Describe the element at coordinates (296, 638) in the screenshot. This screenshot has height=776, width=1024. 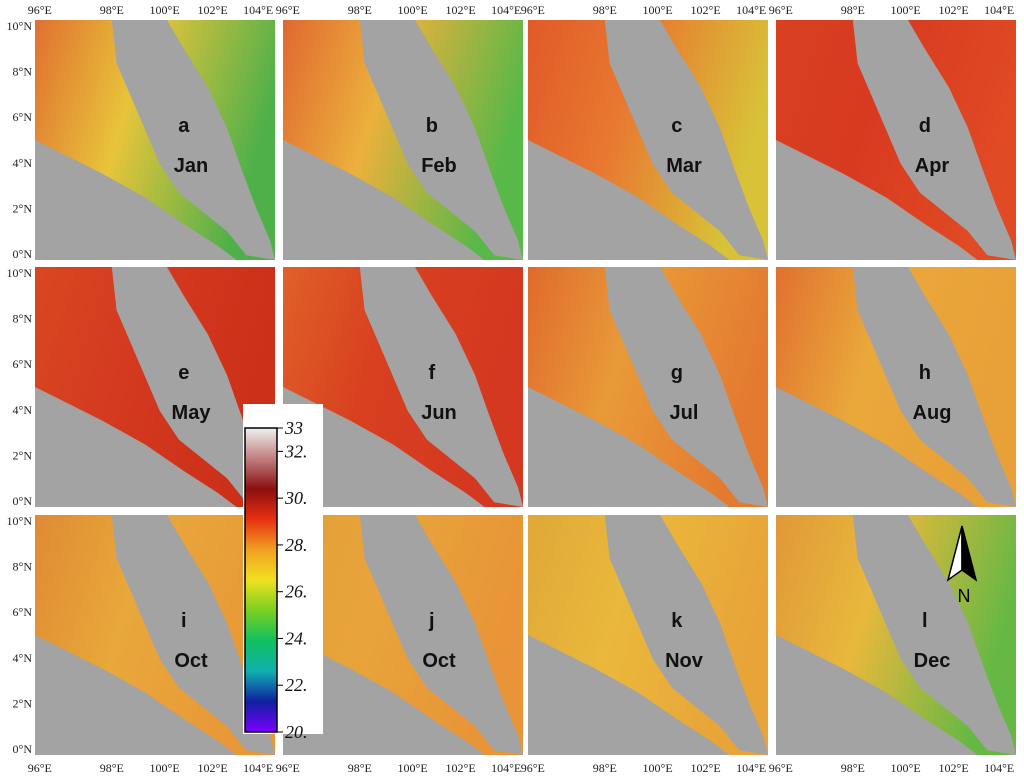
I see `colorbar-tick-label: 24.` at that location.